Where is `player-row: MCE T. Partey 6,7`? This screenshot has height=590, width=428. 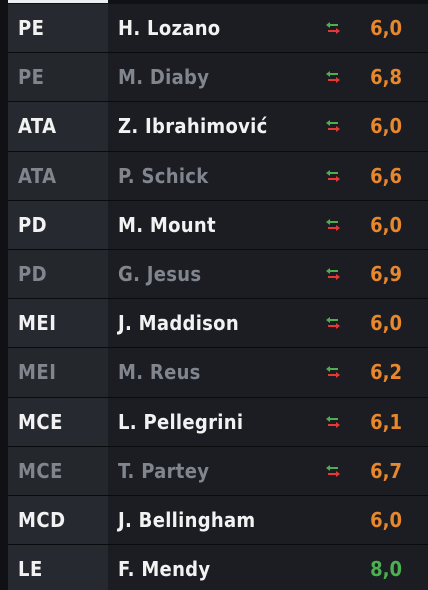
player-row: MCE T. Partey 6,7 is located at coordinates (218, 471).